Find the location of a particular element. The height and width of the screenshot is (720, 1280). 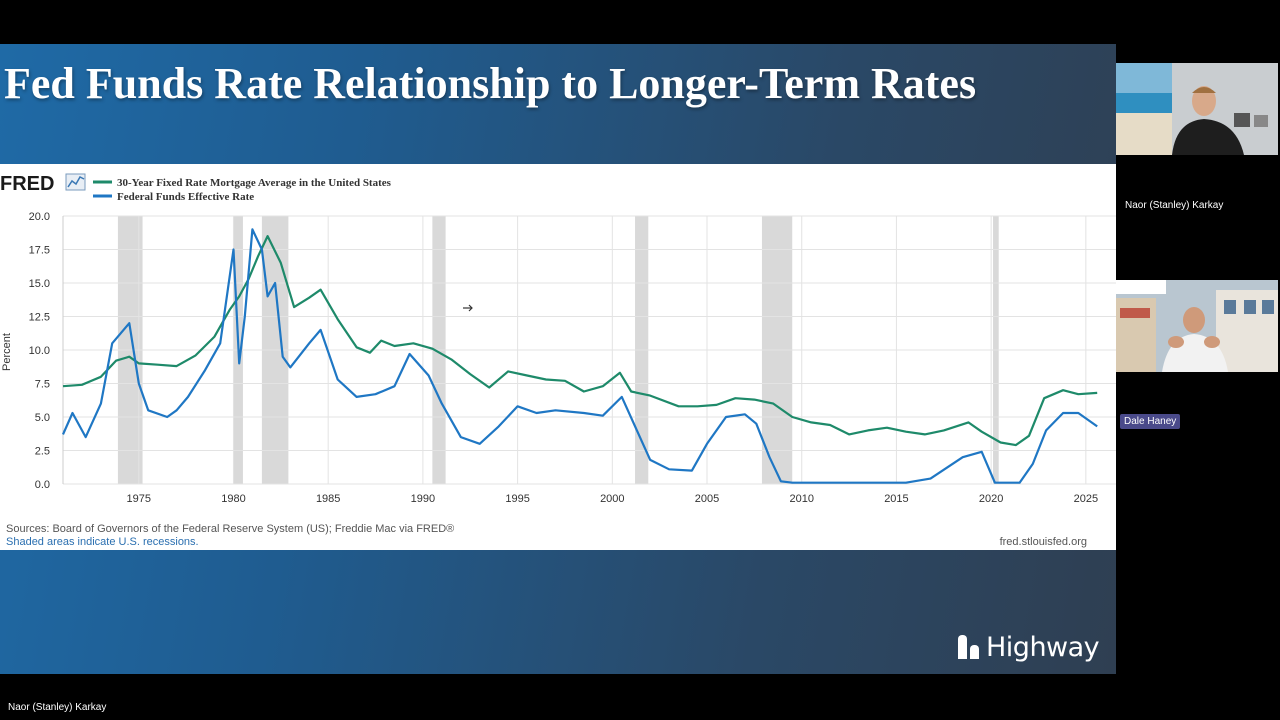

x-tick-label: 1995 is located at coordinates (517, 499).